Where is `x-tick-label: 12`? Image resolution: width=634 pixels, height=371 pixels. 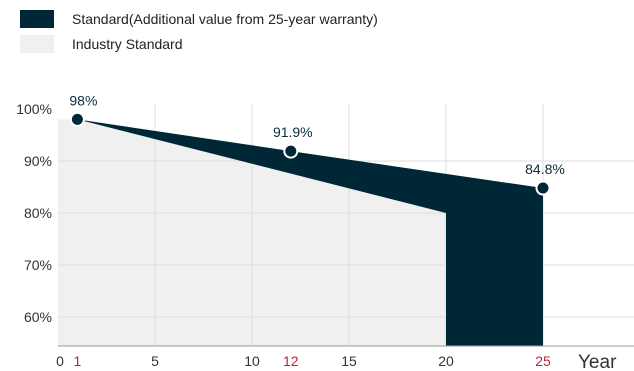
x-tick-label: 12 is located at coordinates (291, 361).